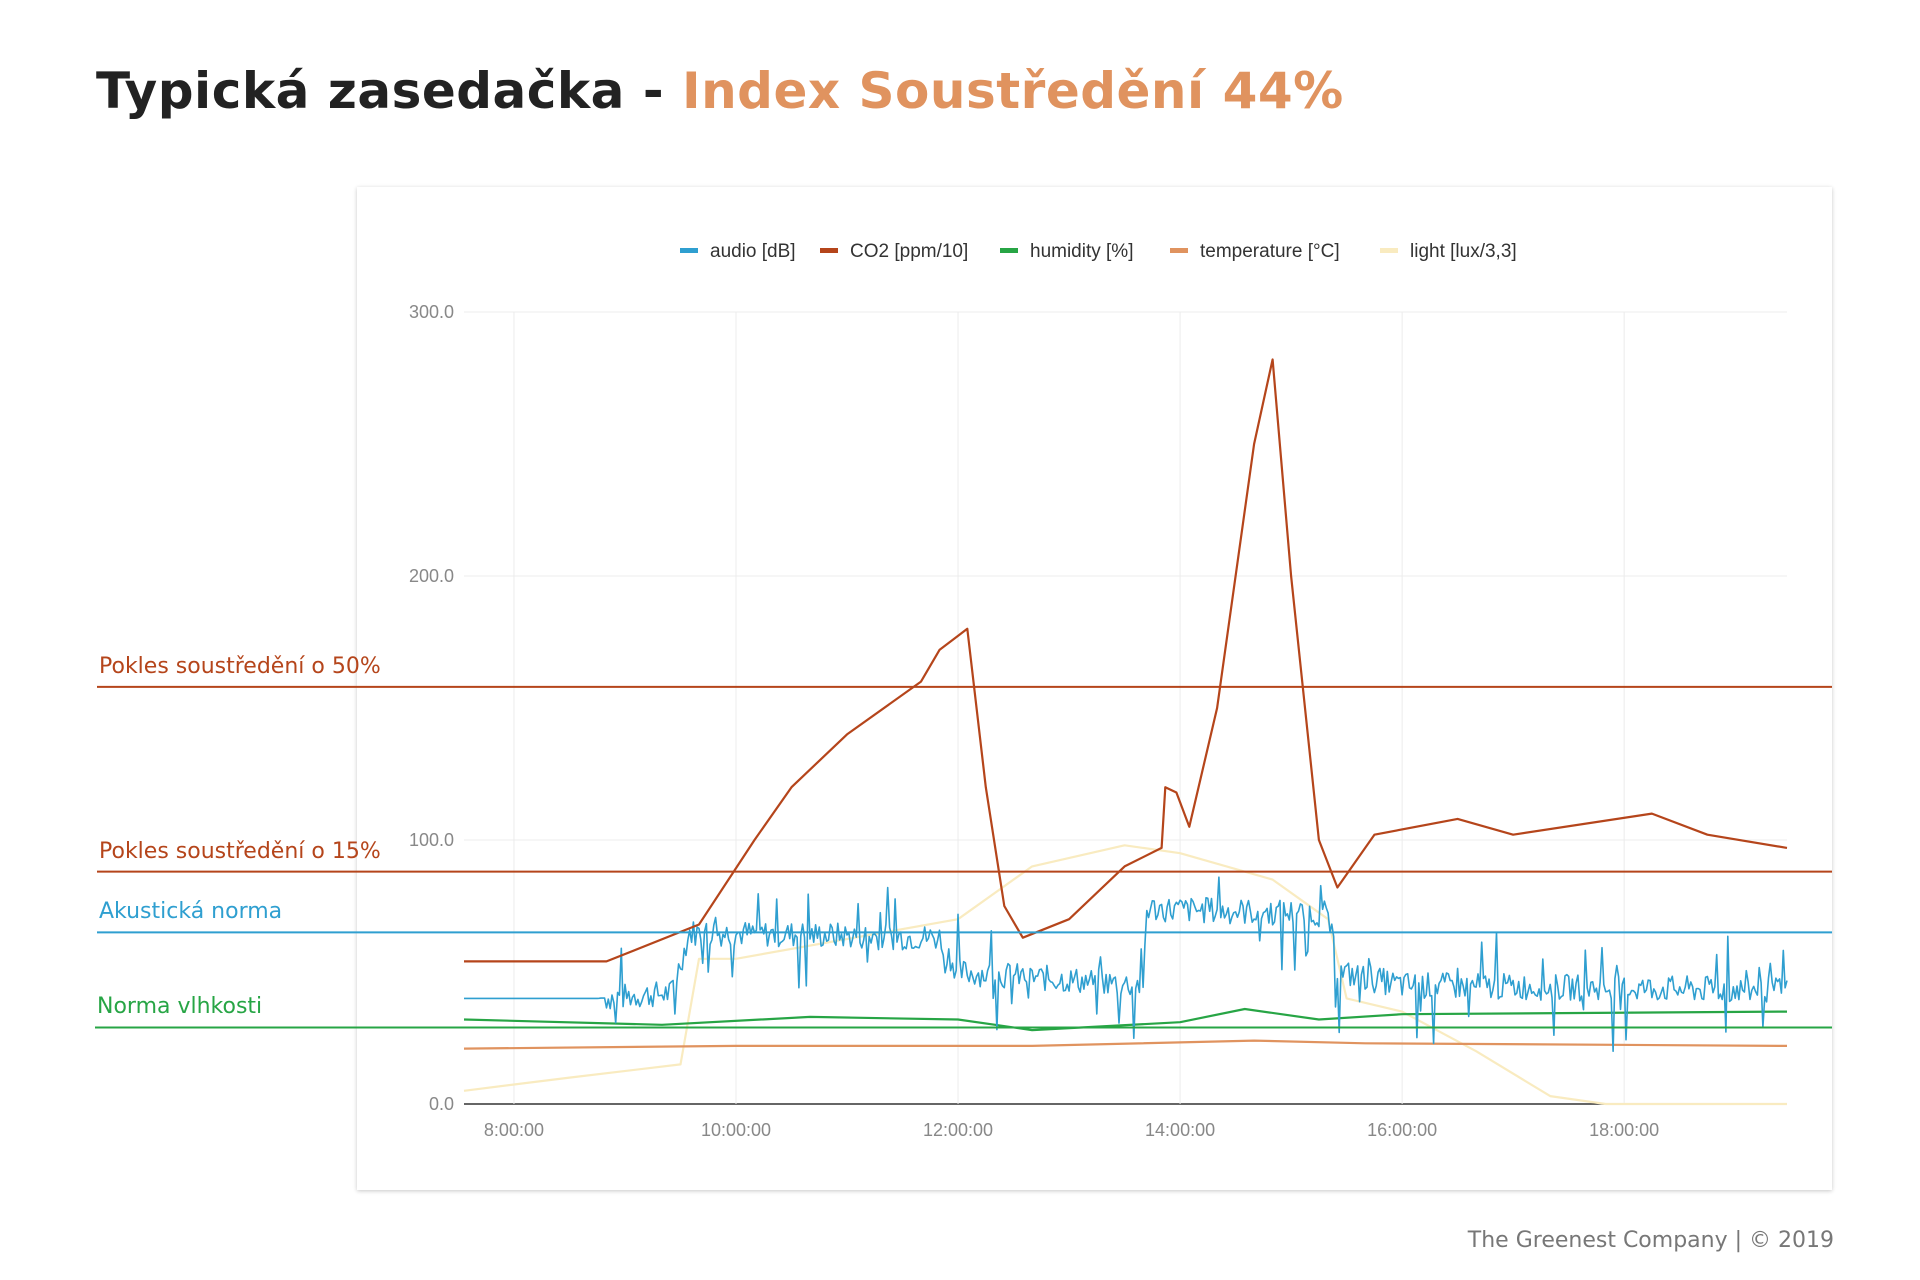  I want to click on threshold-label: Pokles soustředění o 15%, so click(240, 851).